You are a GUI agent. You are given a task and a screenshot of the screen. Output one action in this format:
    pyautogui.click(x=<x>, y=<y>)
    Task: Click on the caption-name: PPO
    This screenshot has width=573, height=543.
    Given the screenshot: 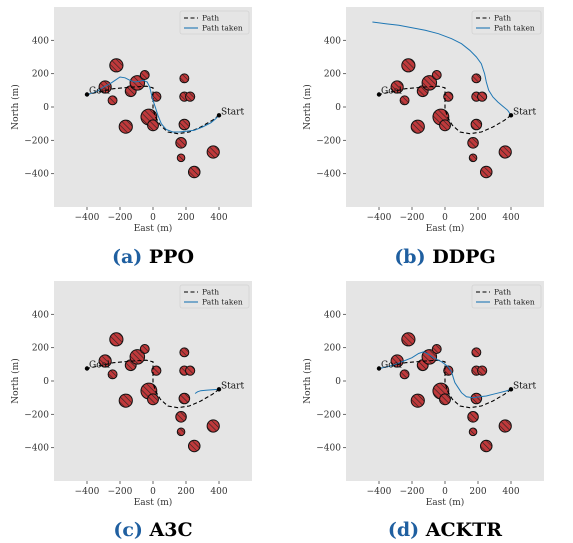 What is the action you would take?
    pyautogui.click(x=171, y=257)
    